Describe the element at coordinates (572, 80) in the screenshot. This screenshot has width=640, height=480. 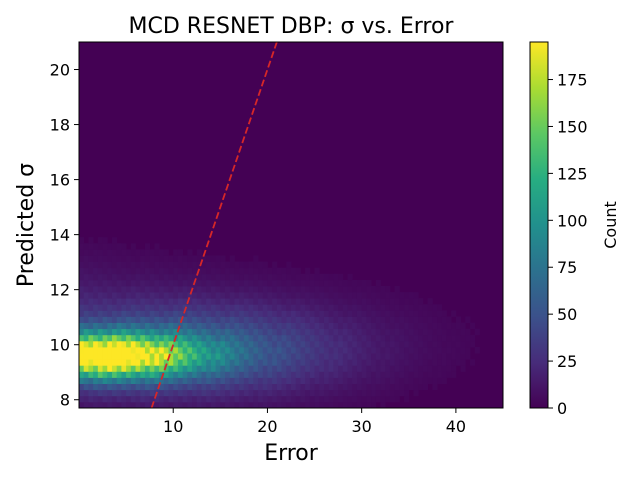
I see `colorbar-tick-label: 175` at that location.